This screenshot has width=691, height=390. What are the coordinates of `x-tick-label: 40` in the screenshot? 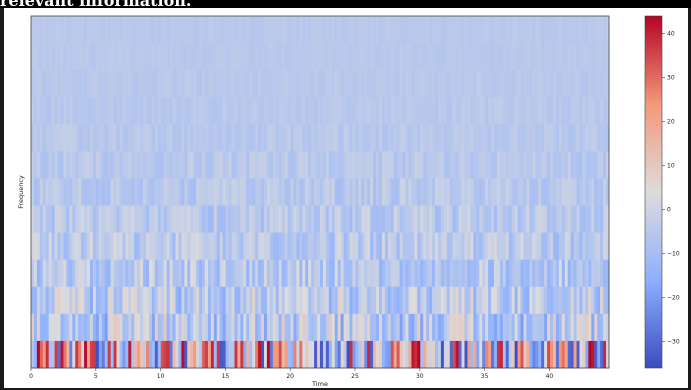 It's located at (550, 376).